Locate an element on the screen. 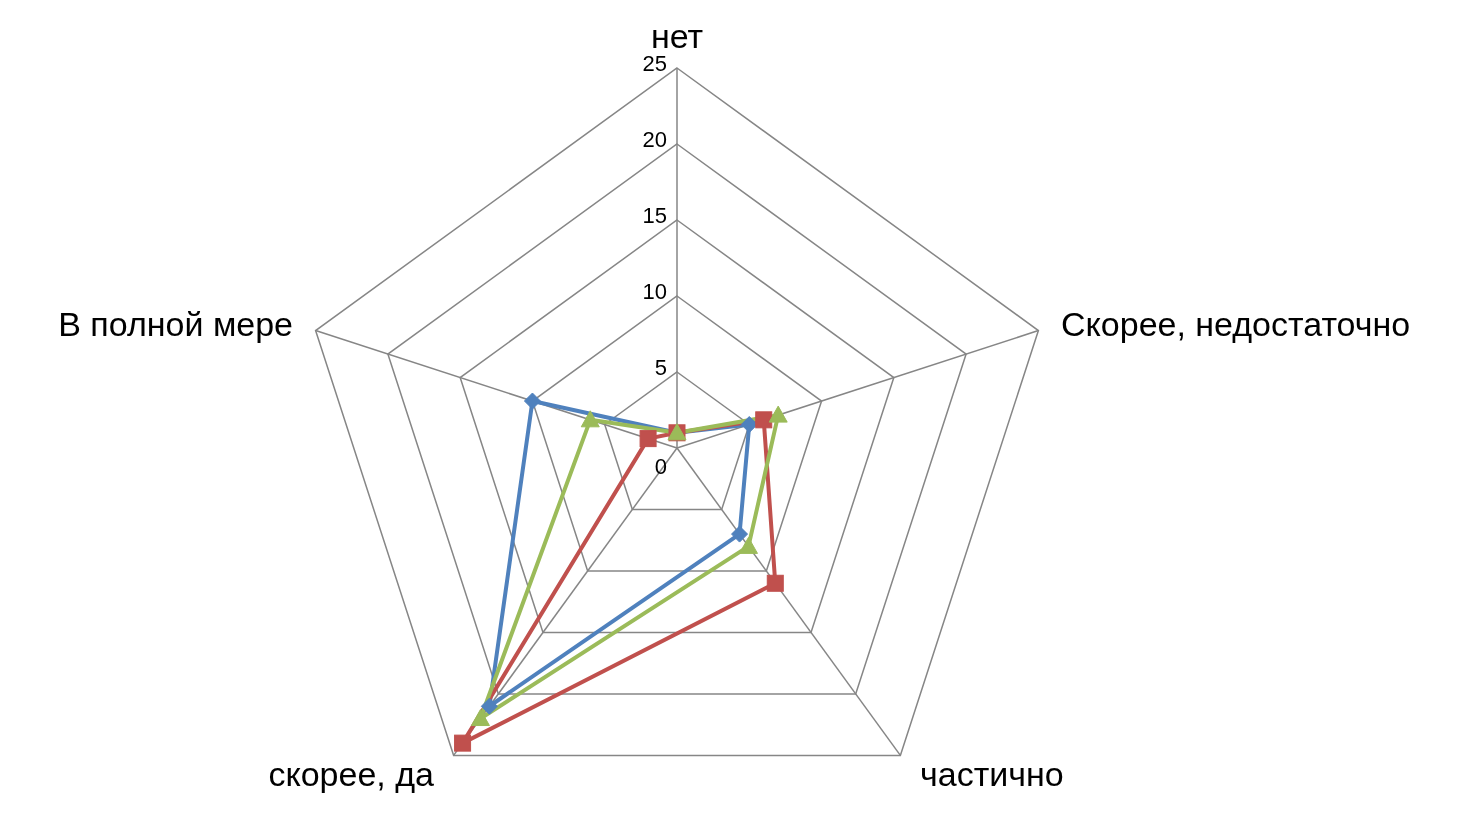 This screenshot has height=813, width=1471. y-tick-label: 20 is located at coordinates (654, 139).